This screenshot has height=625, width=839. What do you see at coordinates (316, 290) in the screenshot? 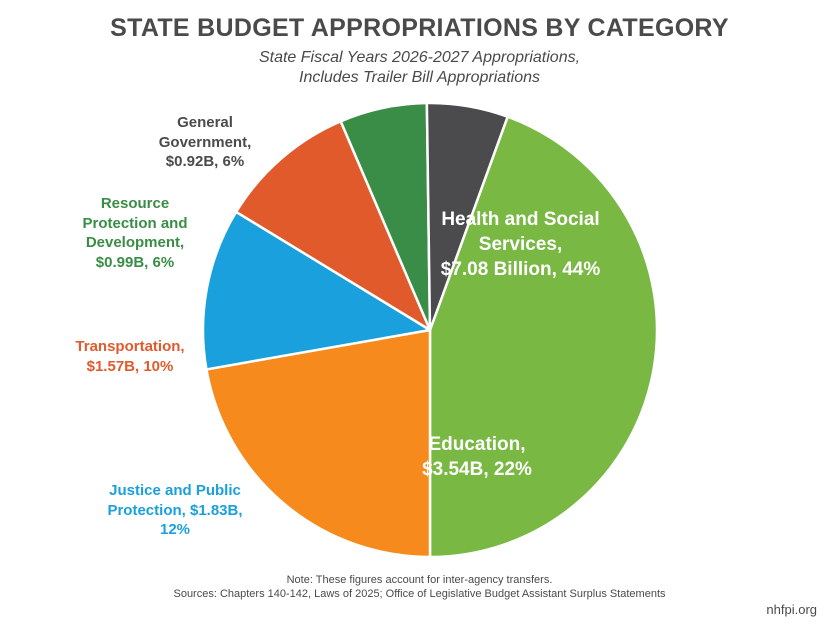
I see `pie-slice-justice-and-public-protection` at bounding box center [316, 290].